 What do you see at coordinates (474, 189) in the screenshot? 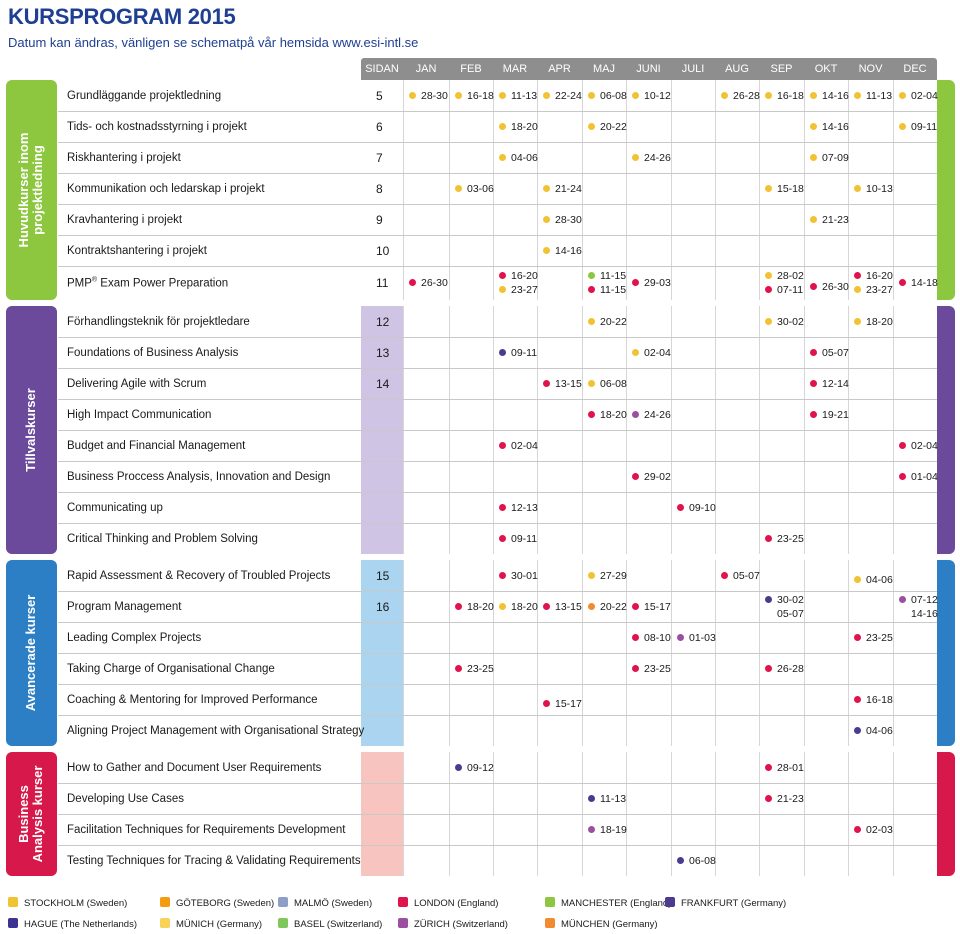
I see `course-date: 03-06` at bounding box center [474, 189].